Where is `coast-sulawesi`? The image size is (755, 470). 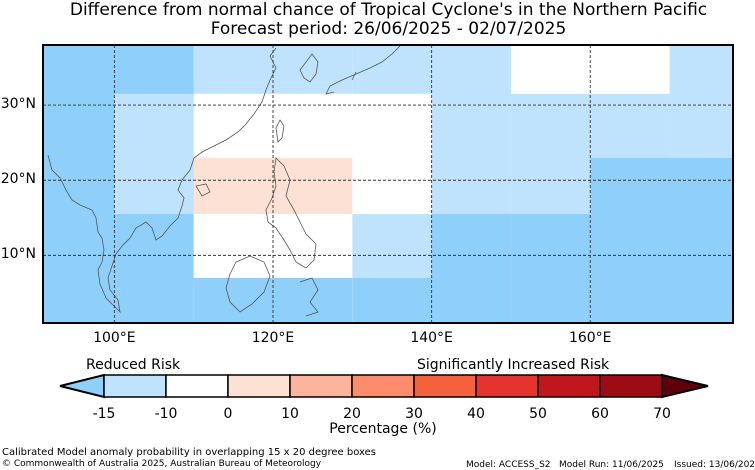
coast-sulawesi is located at coordinates (309, 297).